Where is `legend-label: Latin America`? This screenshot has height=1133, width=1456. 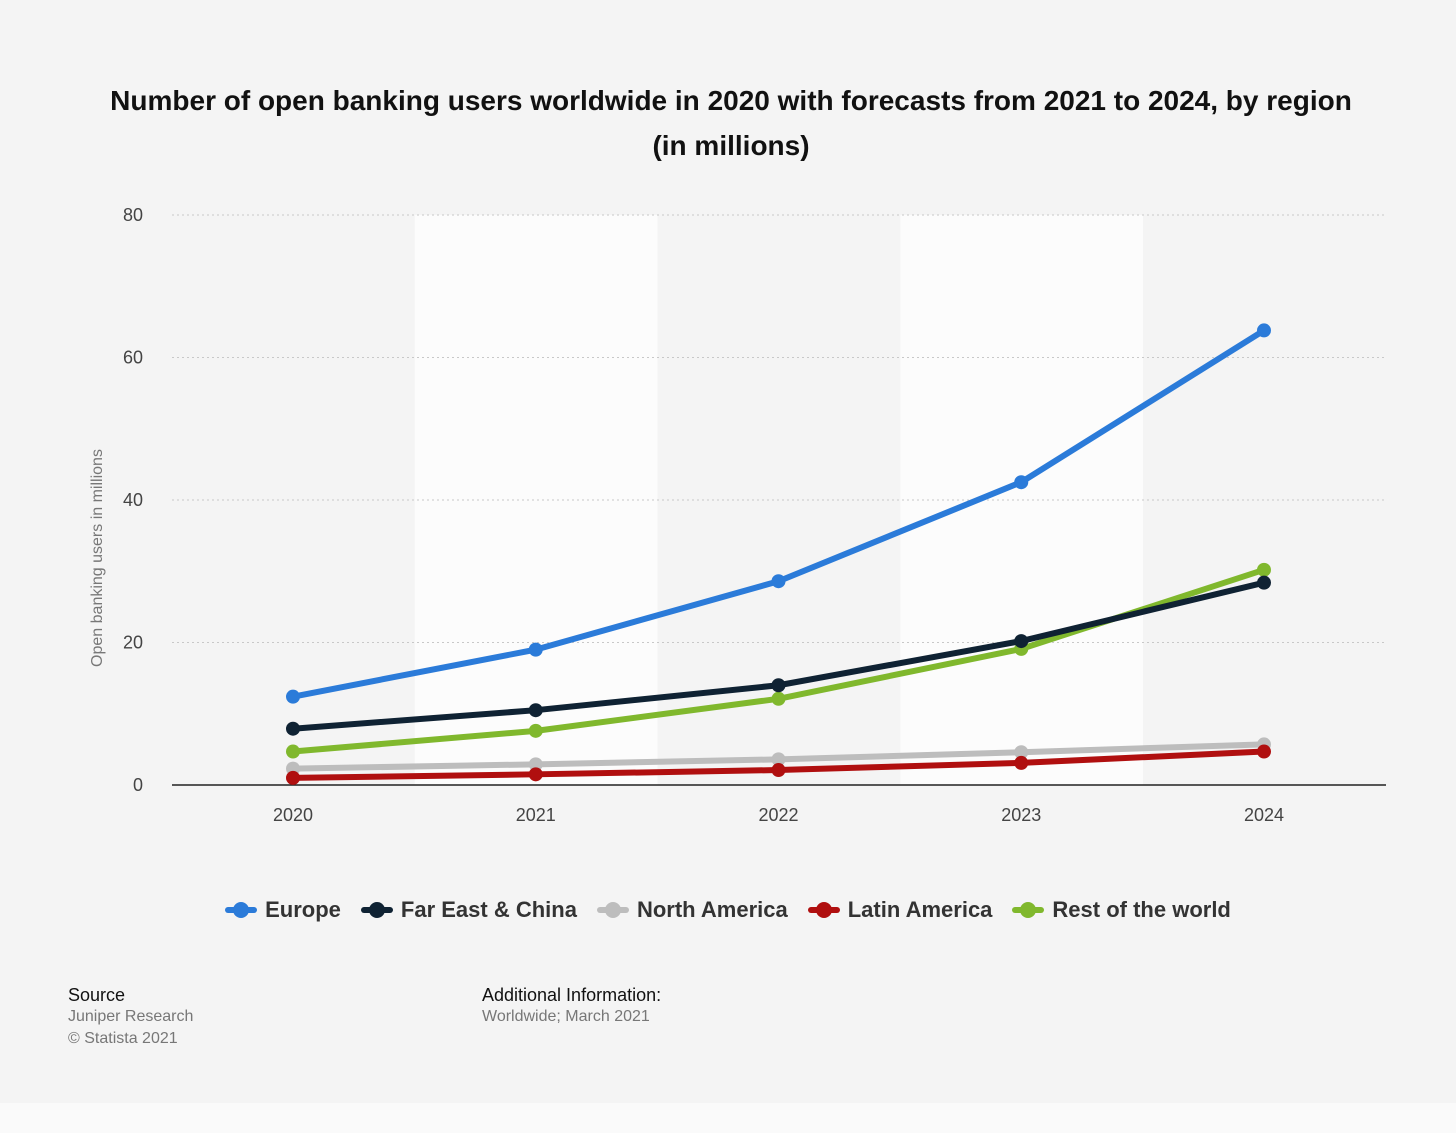 legend-label: Latin America is located at coordinates (920, 909).